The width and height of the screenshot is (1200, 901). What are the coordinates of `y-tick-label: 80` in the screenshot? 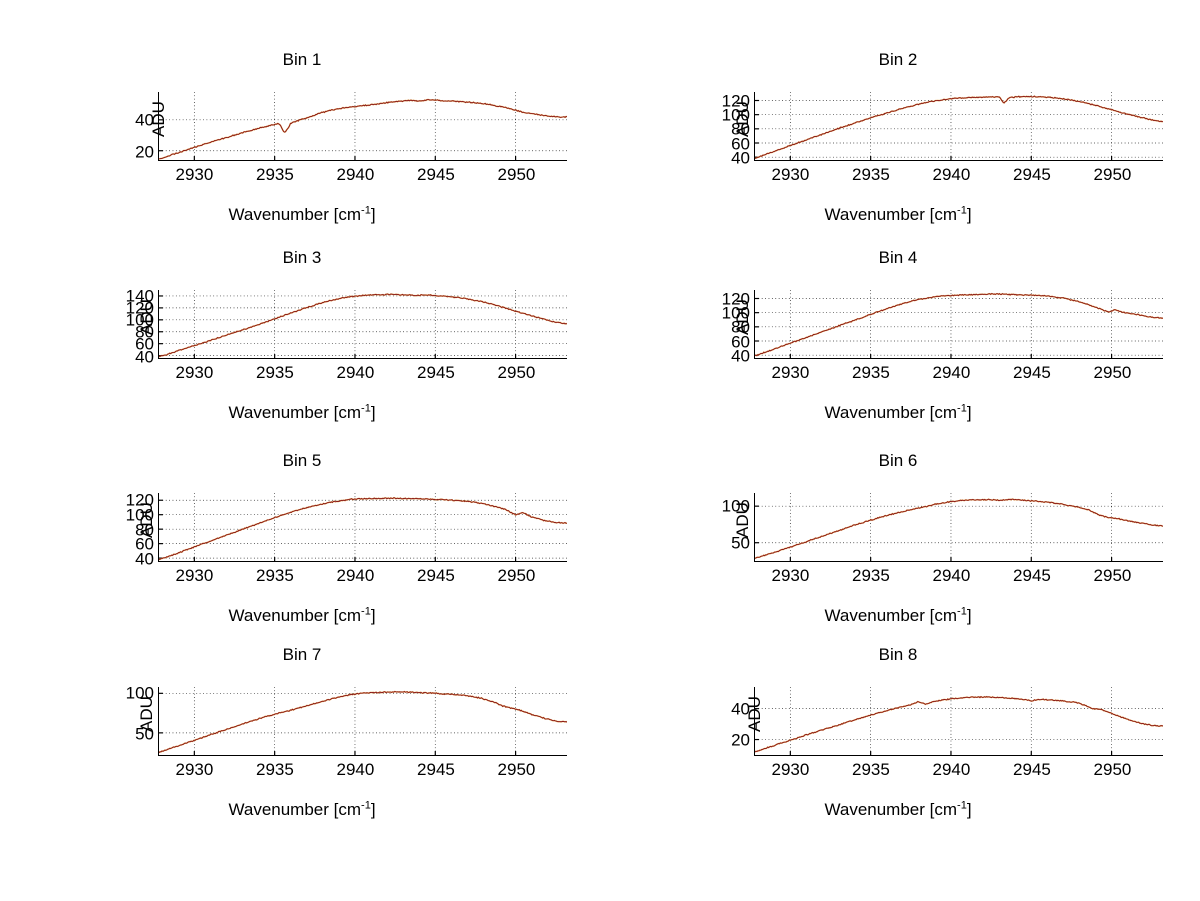 It's located at (740, 327).